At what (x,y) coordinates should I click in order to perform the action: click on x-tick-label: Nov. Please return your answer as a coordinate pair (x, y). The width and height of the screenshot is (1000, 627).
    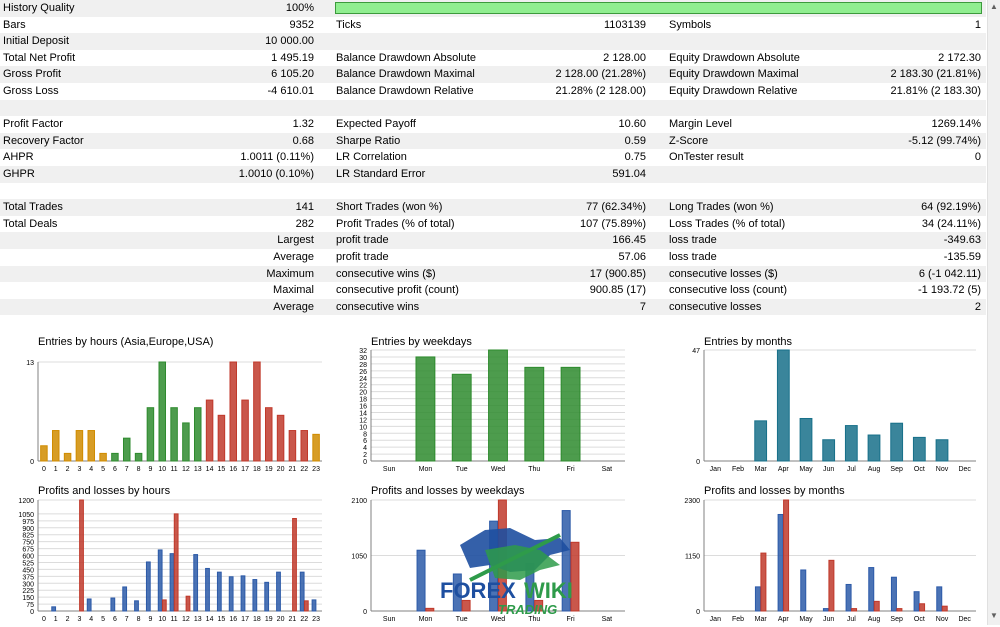
    Looking at the image, I should click on (942, 619).